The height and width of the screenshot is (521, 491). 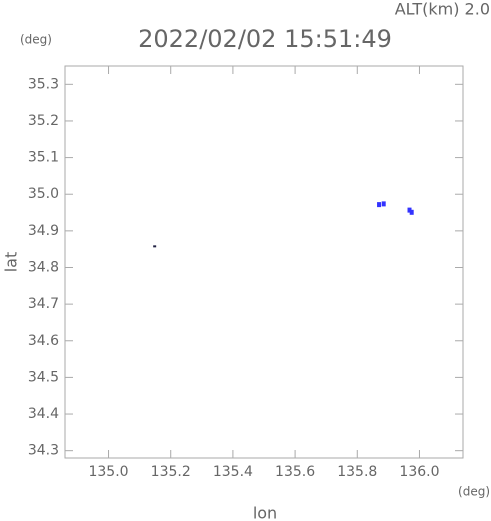 What do you see at coordinates (43, 451) in the screenshot?
I see `y-tick-label: 34.3` at bounding box center [43, 451].